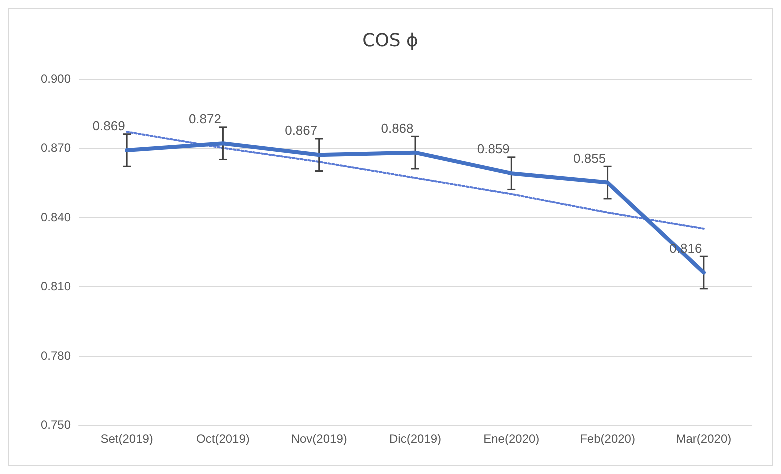 This screenshot has width=781, height=474. Describe the element at coordinates (512, 439) in the screenshot. I see `x-tick-label: Ene(2020)` at that location.